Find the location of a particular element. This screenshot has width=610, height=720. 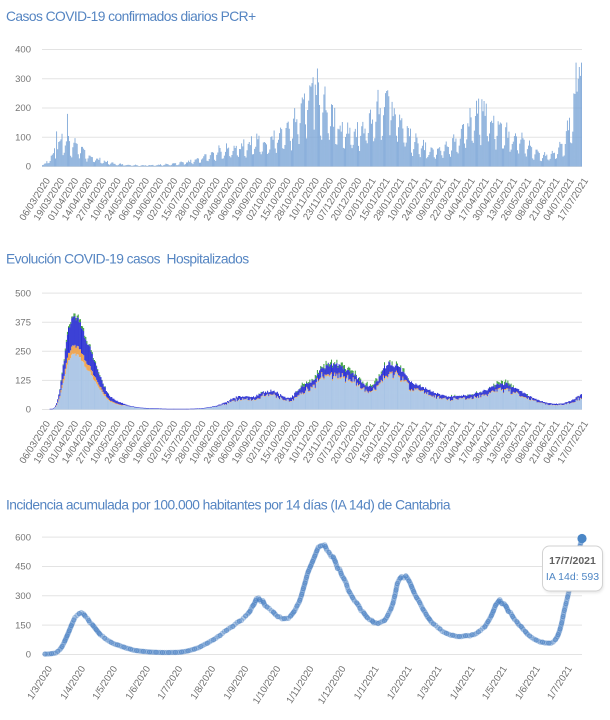

svg-text:Casos COVID-19 confirmados dia: Casos COVID-19 confirmados diarios PCR+ is located at coordinates (131, 16).